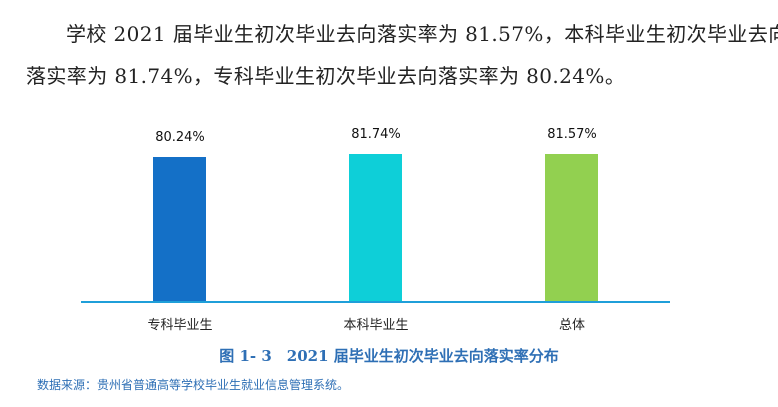 The image size is (778, 407). What do you see at coordinates (376, 134) in the screenshot?
I see `bar-value-label: 81.74%` at bounding box center [376, 134].